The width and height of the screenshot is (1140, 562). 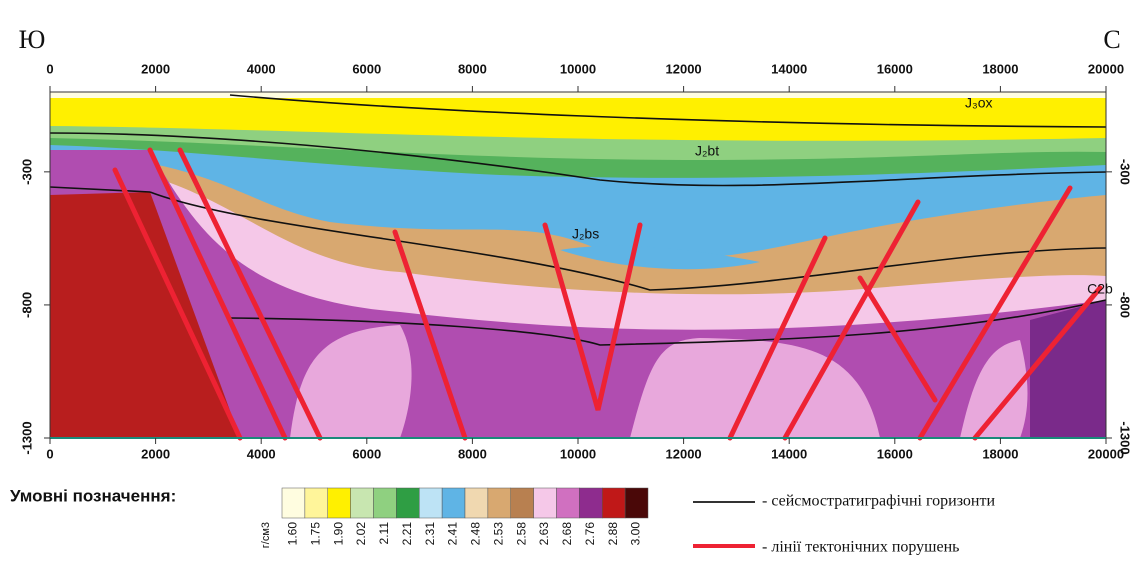 I want to click on legend-level-label: 2.11, so click(x=384, y=533).